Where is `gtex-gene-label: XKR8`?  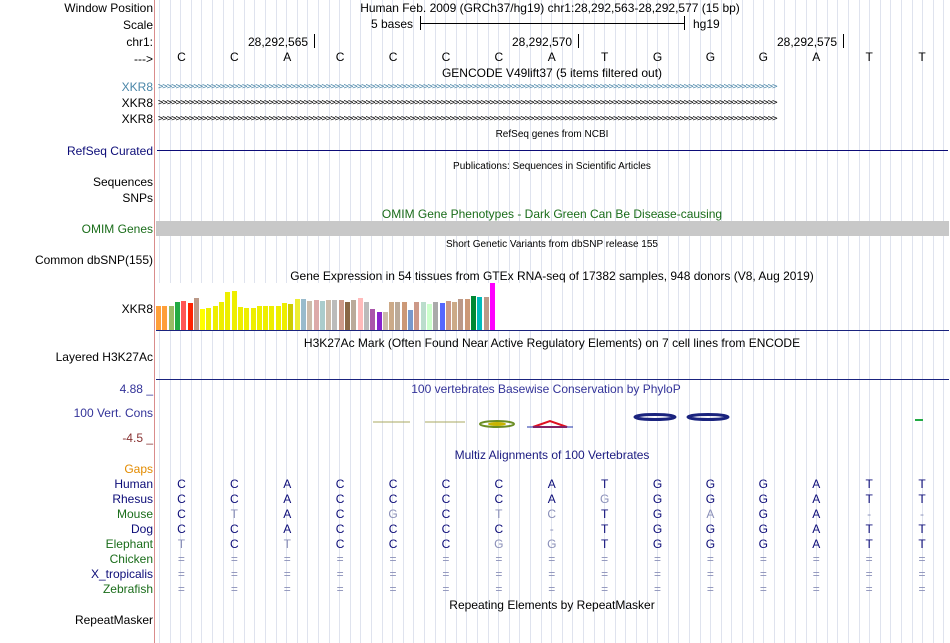
gtex-gene-label: XKR8 is located at coordinates (137, 309).